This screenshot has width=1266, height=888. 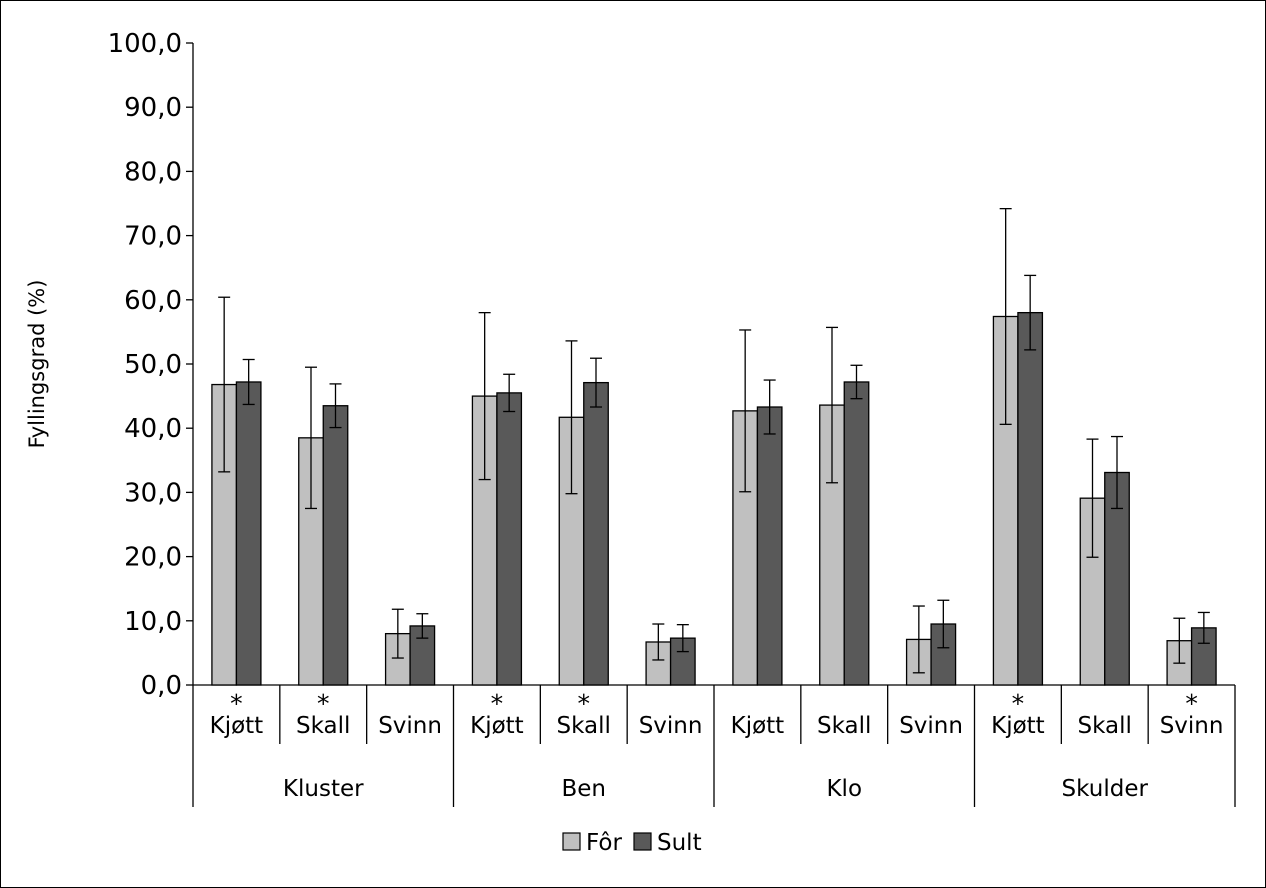 I want to click on y-tick-label: 50,0, so click(x=153, y=365).